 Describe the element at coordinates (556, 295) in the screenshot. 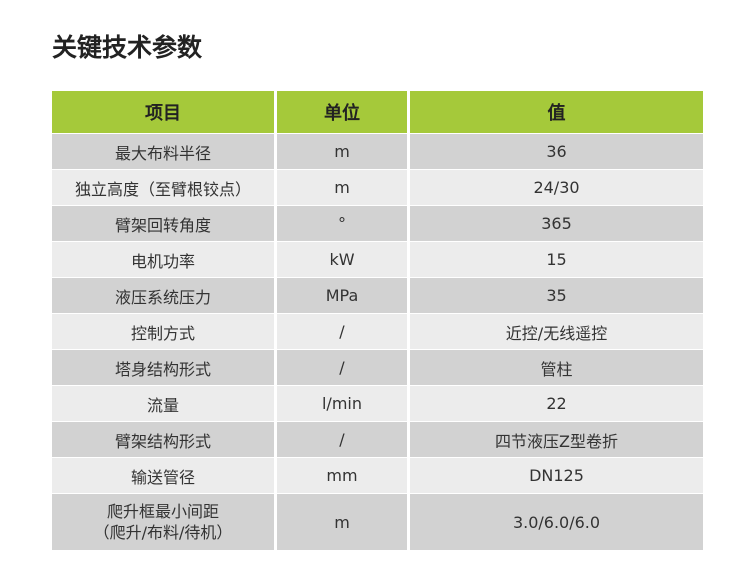

I see `param-value: 35` at that location.